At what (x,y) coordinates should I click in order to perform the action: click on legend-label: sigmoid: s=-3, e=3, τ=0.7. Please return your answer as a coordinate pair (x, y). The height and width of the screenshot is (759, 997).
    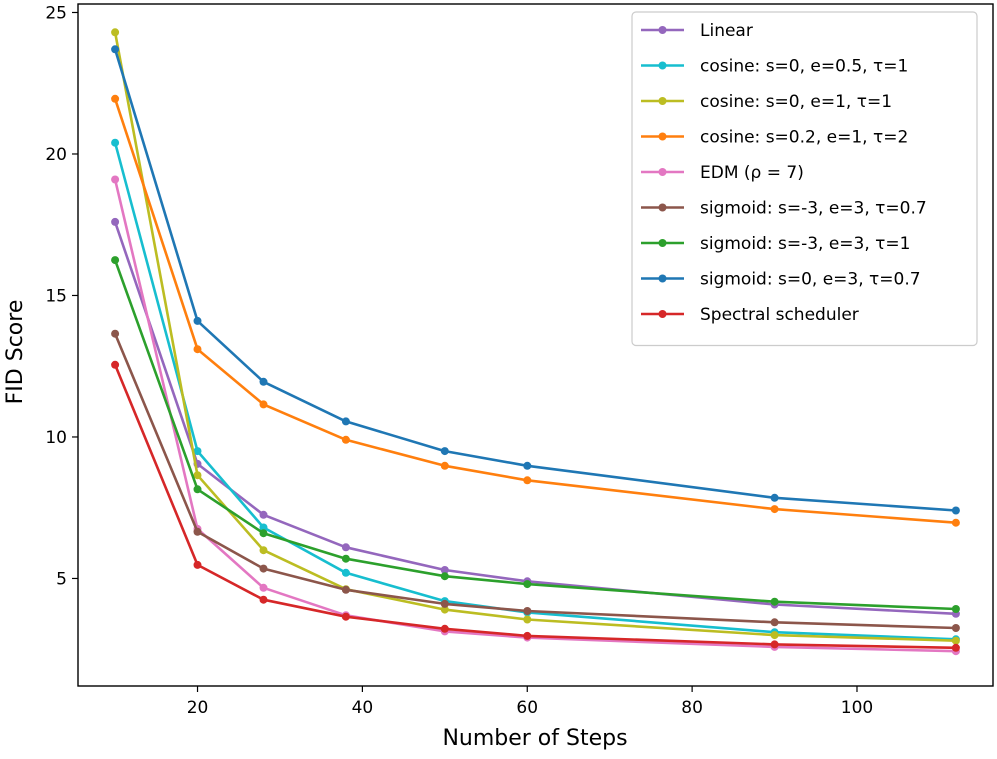
    Looking at the image, I should click on (813, 209).